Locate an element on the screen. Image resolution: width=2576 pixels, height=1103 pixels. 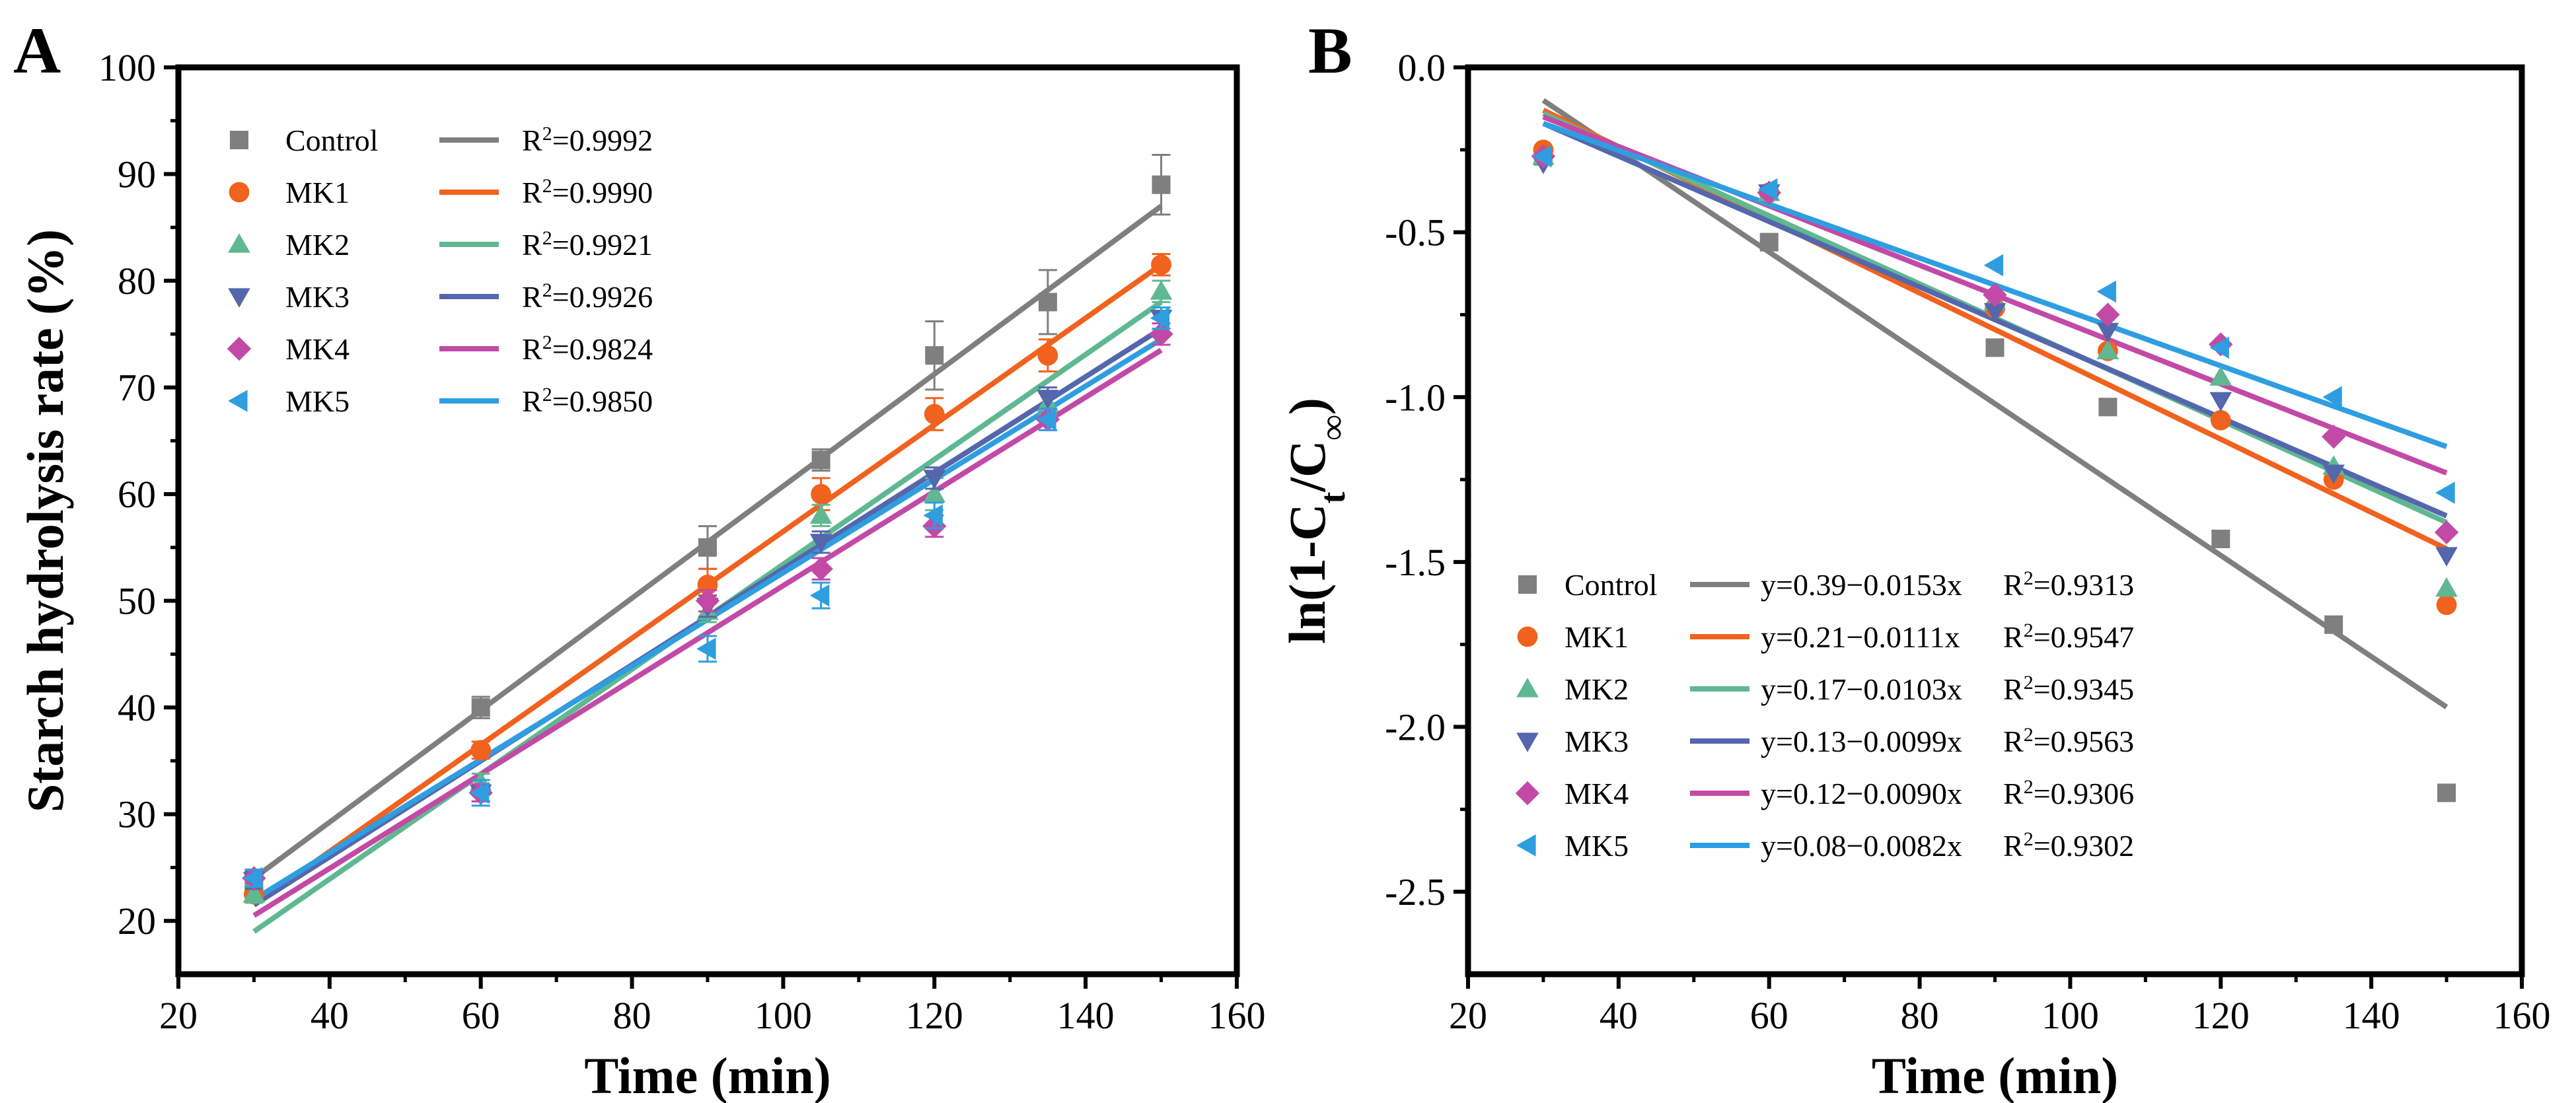
y-tick-label: 80 is located at coordinates (137, 281).